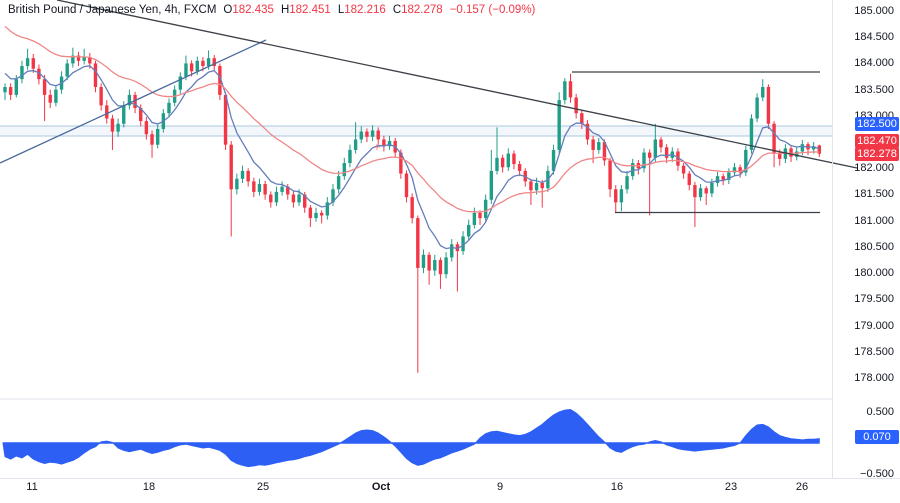 The image size is (900, 503). What do you see at coordinates (492, 10) in the screenshot?
I see `change-value: −0.157 (−0.09%)` at bounding box center [492, 10].